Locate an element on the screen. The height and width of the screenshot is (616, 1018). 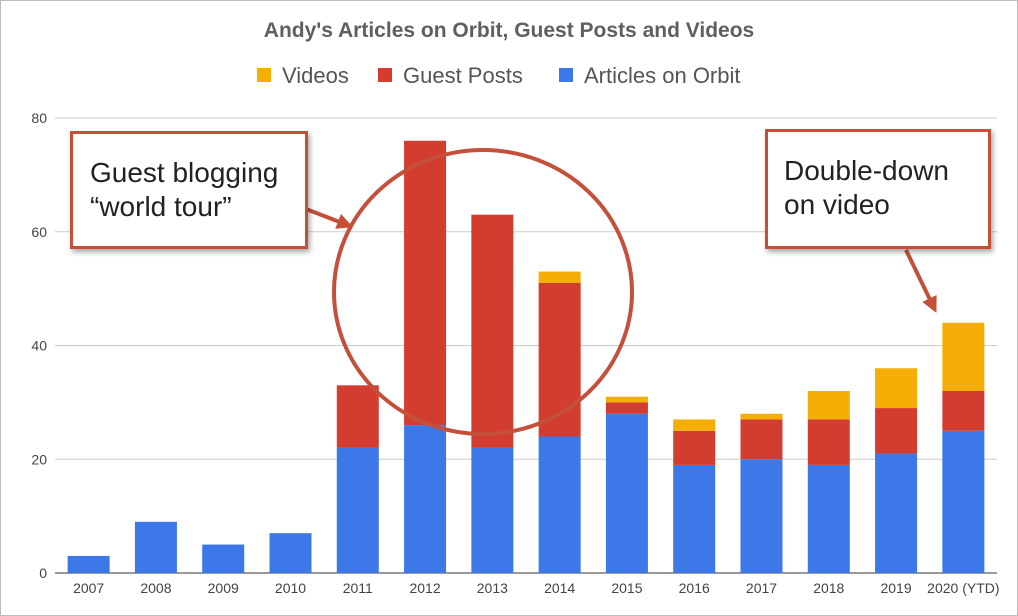
legend: Videos Guest Posts Articles on Orbit is located at coordinates (499, 75).